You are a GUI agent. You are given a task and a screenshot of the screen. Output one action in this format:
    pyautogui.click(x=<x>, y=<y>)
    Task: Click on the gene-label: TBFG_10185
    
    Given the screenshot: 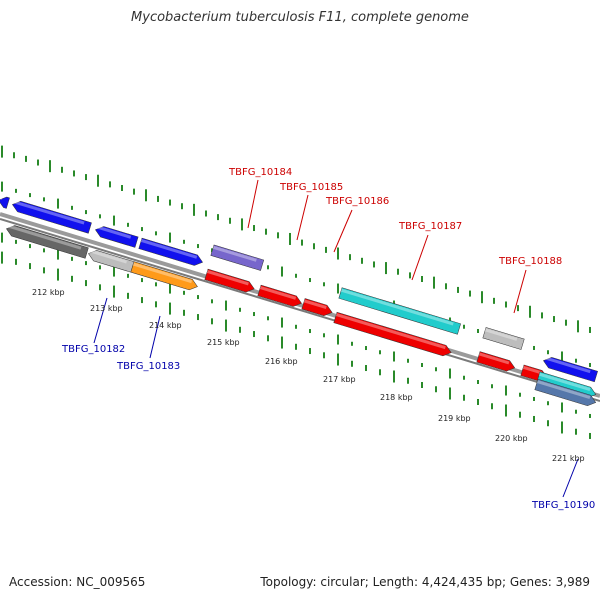 What is the action you would take?
    pyautogui.click(x=311, y=187)
    